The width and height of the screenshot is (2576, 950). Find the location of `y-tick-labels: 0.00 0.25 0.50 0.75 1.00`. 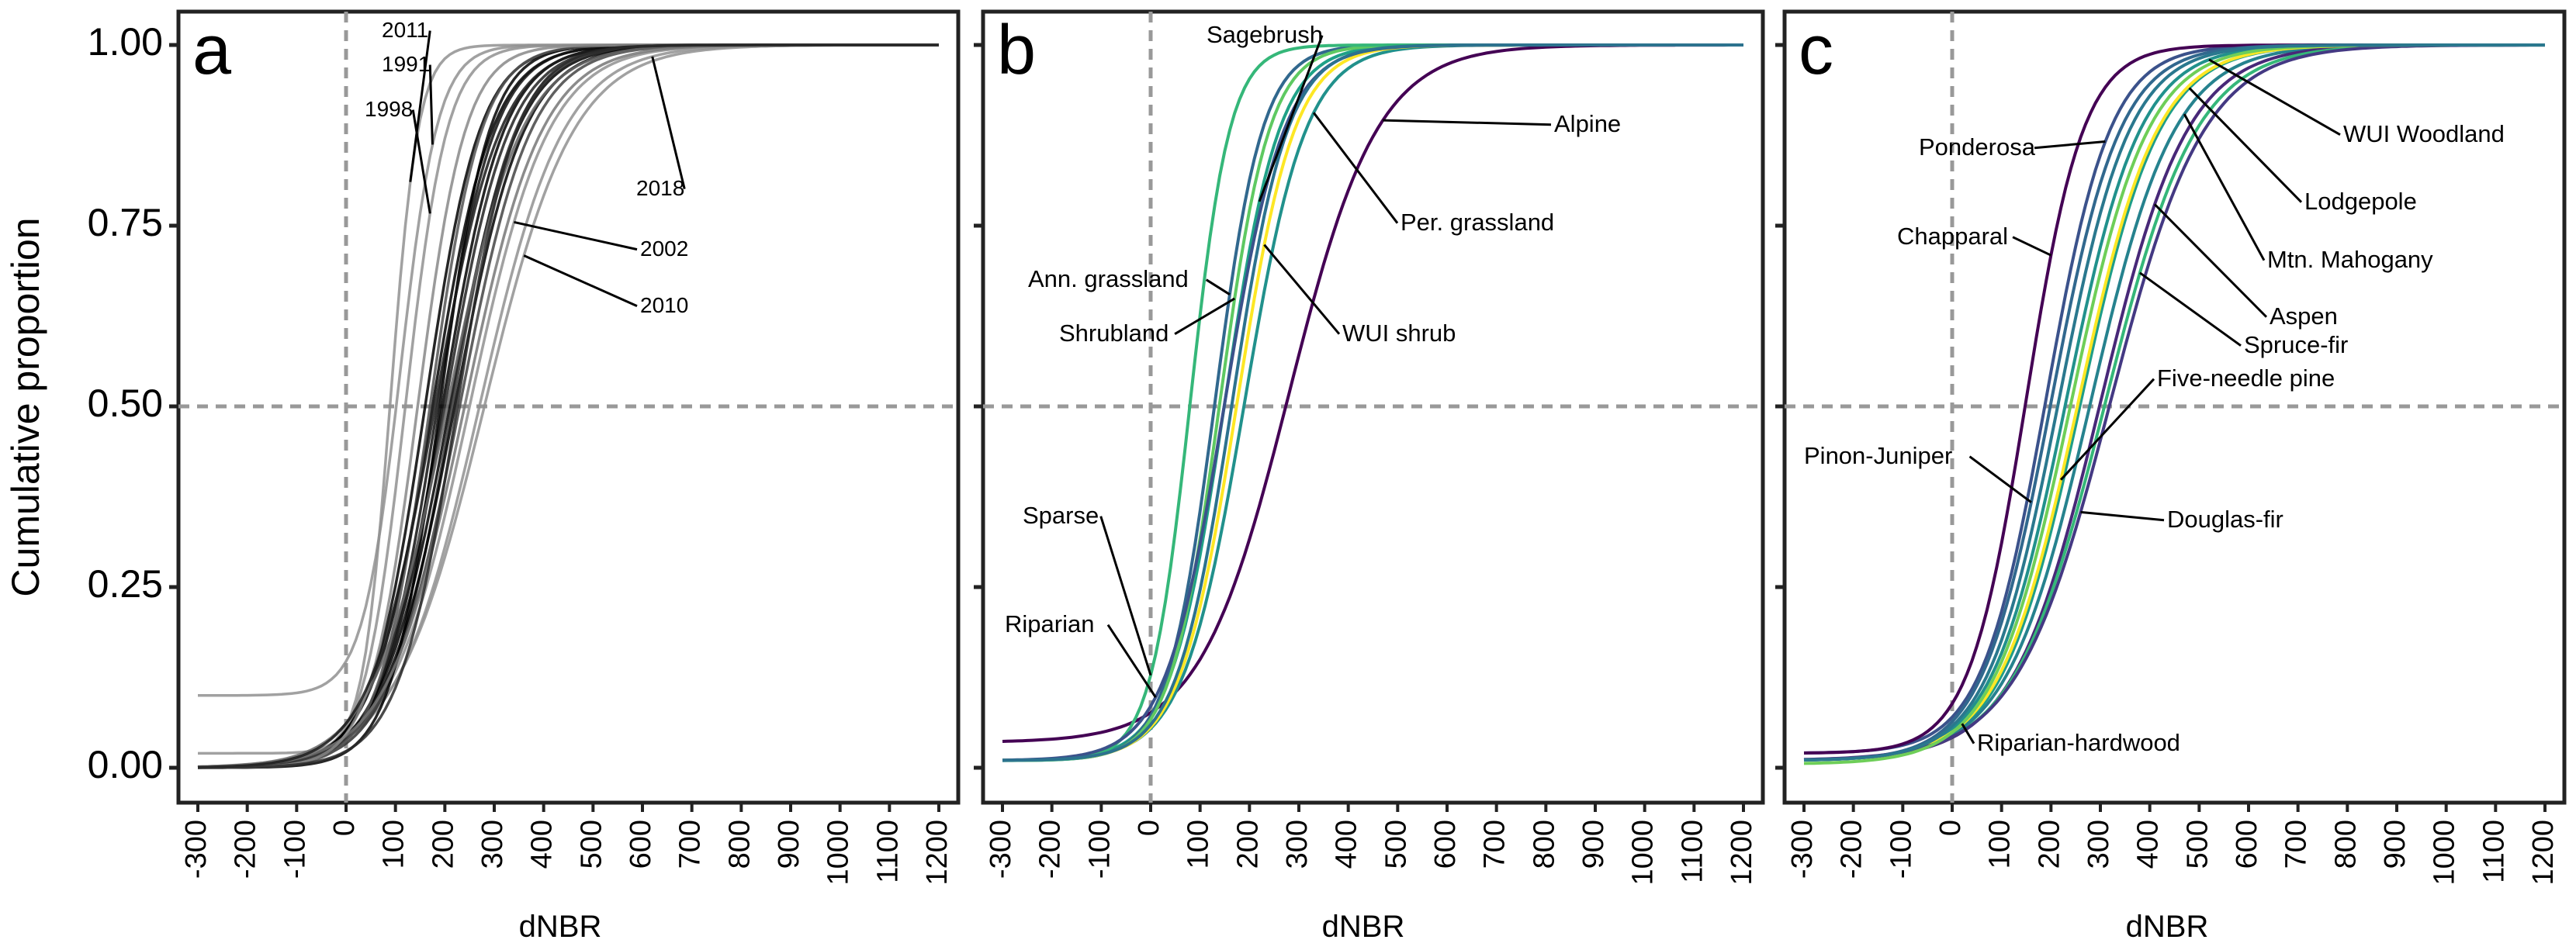

y-tick-labels: 0.00 0.25 0.50 0.75 1.00 is located at coordinates (125, 403).